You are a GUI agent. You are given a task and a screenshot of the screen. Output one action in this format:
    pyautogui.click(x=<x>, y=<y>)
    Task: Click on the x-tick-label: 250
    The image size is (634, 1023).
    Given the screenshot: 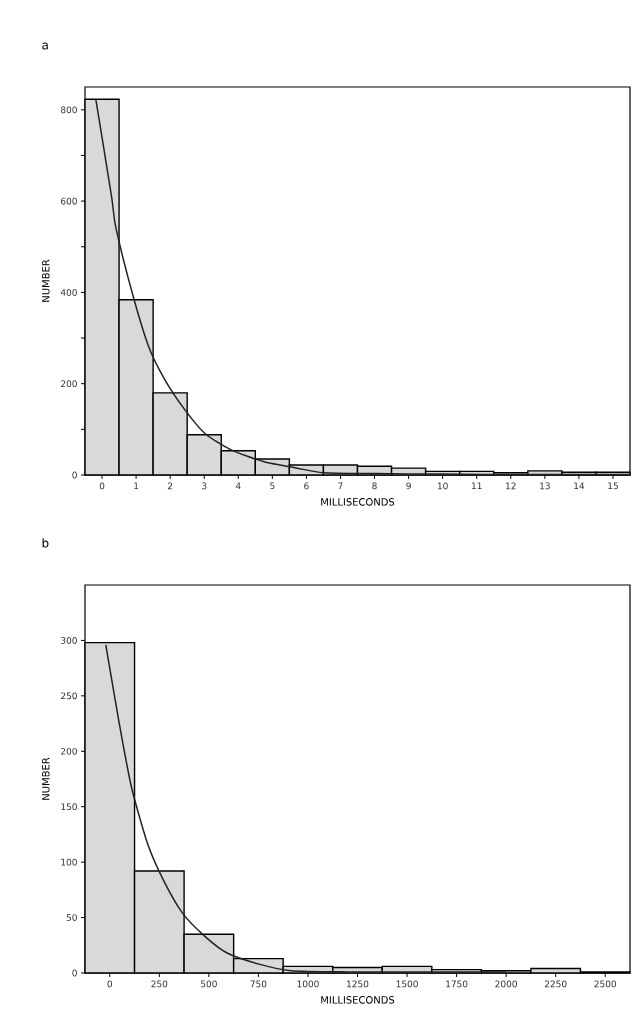 What is the action you would take?
    pyautogui.click(x=159, y=984)
    